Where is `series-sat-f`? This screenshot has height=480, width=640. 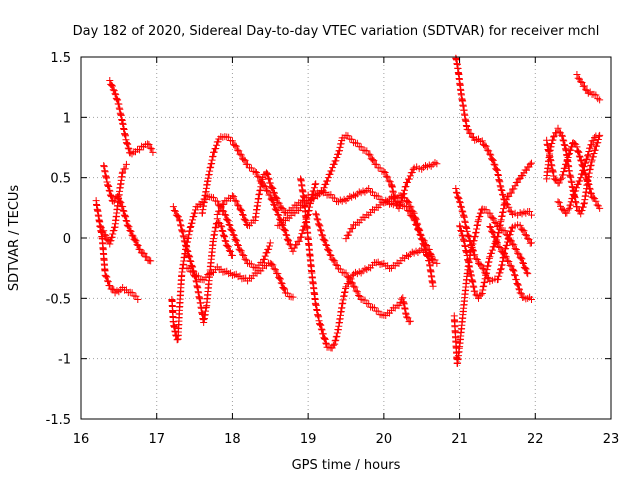
series-sat-f is located at coordinates (202, 264).